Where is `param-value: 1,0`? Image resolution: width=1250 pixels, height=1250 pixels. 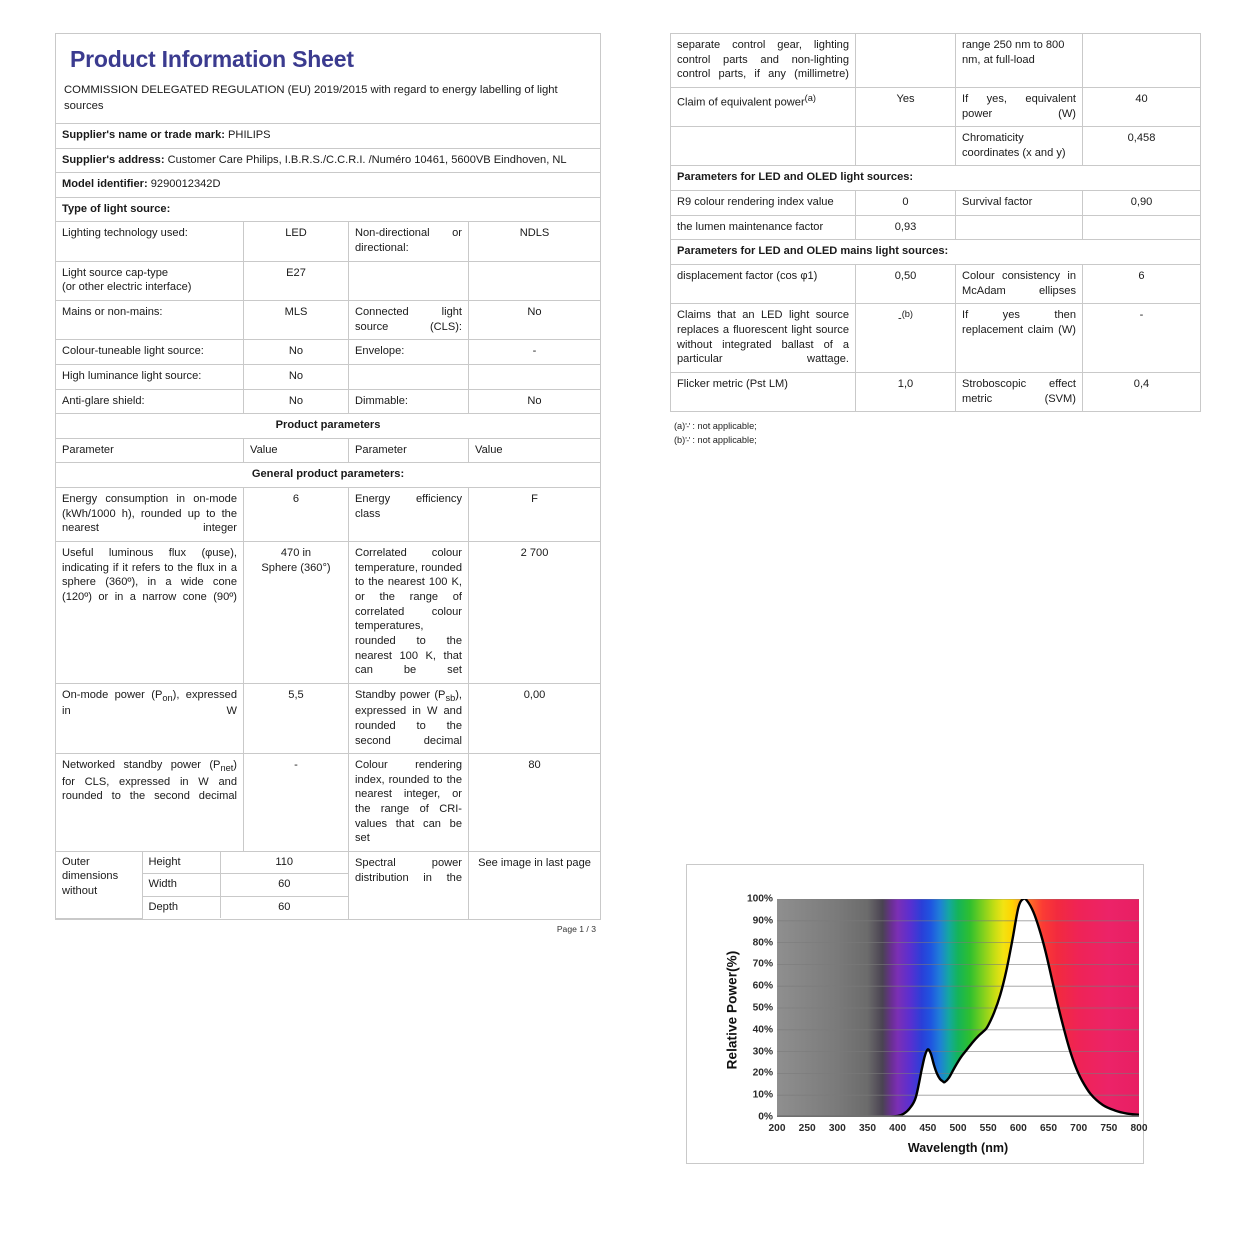 param-value: 1,0 is located at coordinates (905, 392).